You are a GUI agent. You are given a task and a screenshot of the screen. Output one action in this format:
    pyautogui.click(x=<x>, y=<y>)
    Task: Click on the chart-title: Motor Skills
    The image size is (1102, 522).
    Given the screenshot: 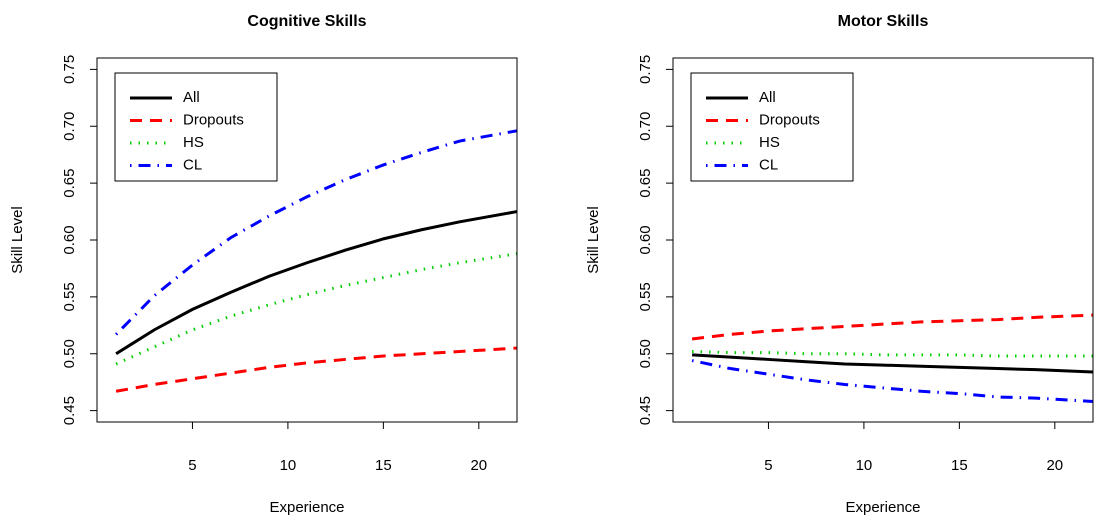 What is the action you would take?
    pyautogui.click(x=883, y=21)
    